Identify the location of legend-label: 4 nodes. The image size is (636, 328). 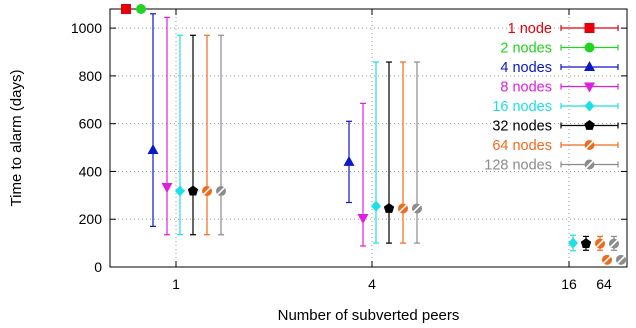
(526, 68).